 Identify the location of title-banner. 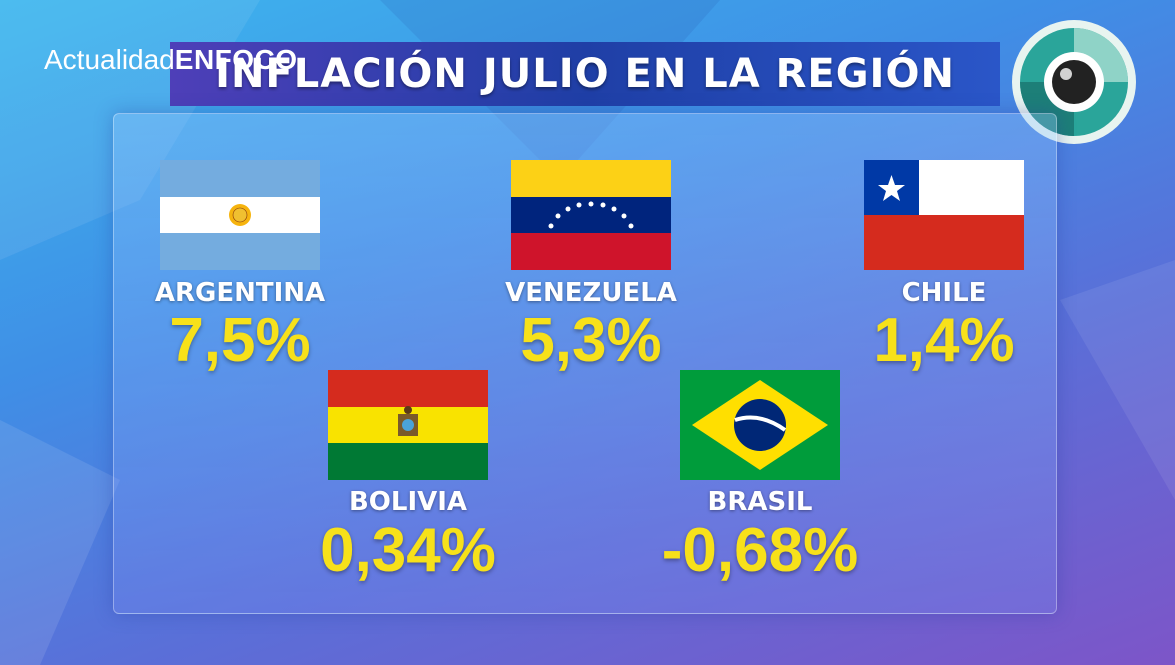
(585, 74).